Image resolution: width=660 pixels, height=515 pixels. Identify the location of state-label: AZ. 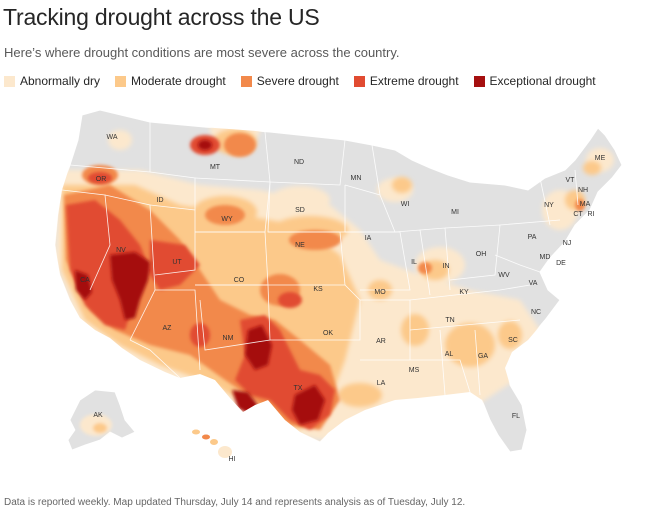
(168, 328).